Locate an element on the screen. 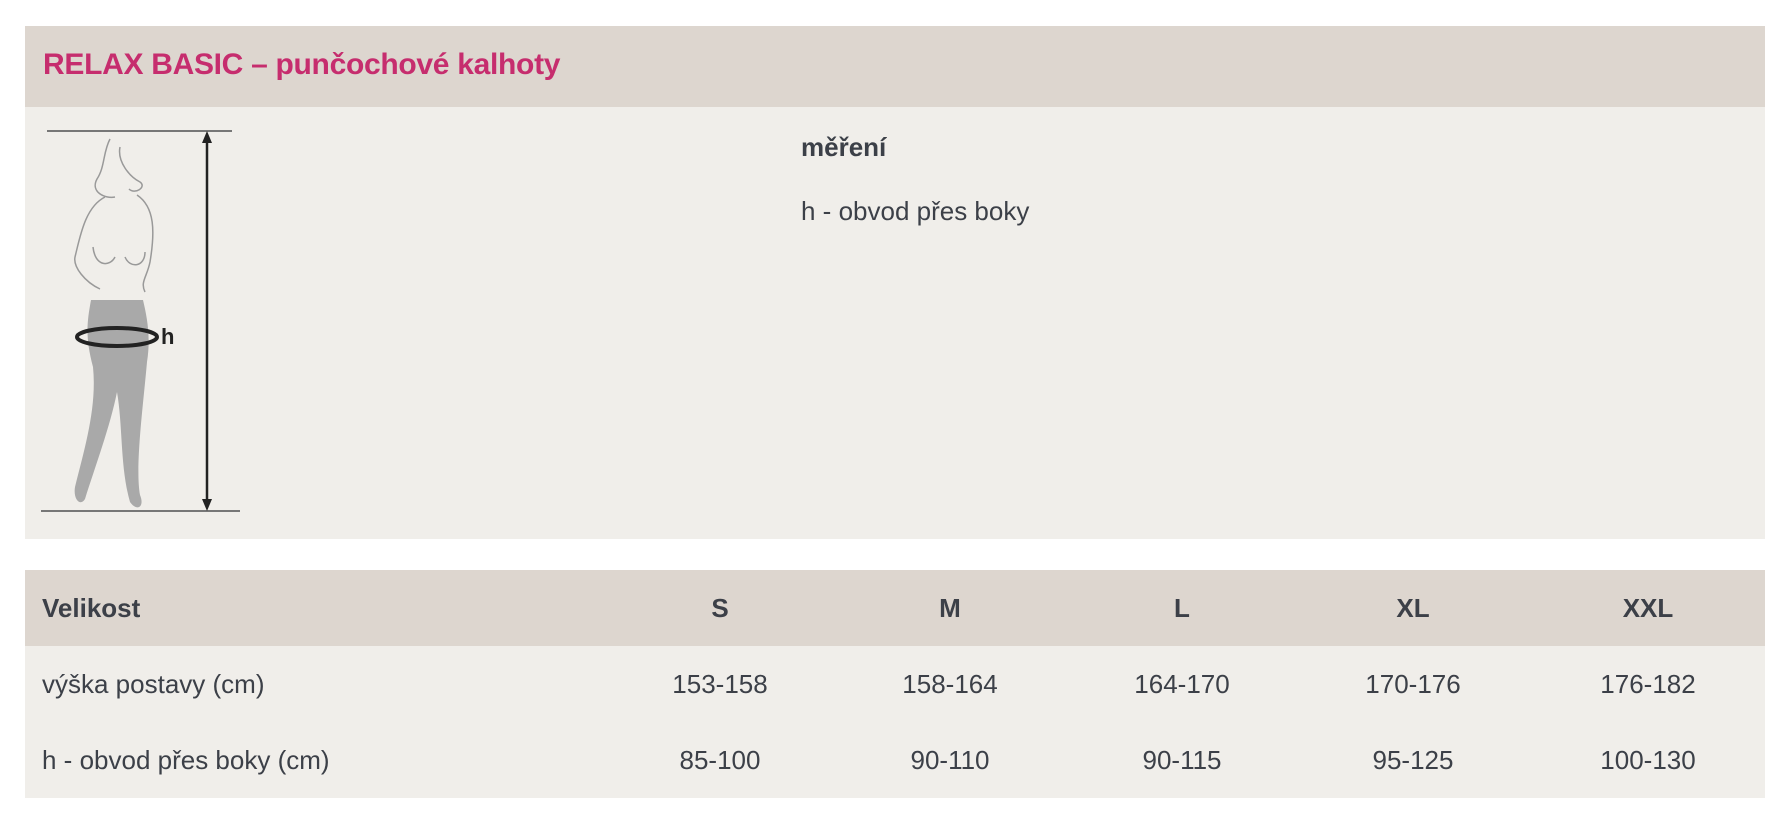 The width and height of the screenshot is (1785, 822). table-cell: 100-130 is located at coordinates (1648, 760).